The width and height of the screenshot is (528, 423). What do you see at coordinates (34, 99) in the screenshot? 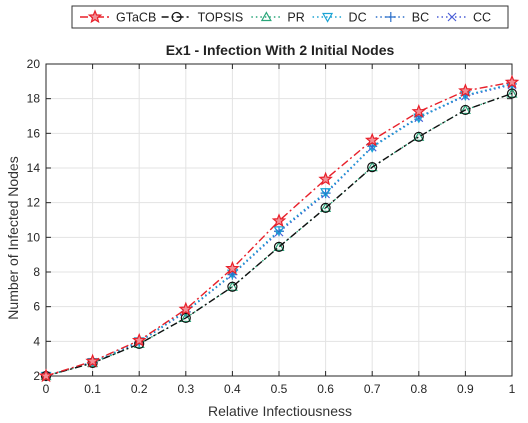
I see `y-tick-label: 18` at bounding box center [34, 99].